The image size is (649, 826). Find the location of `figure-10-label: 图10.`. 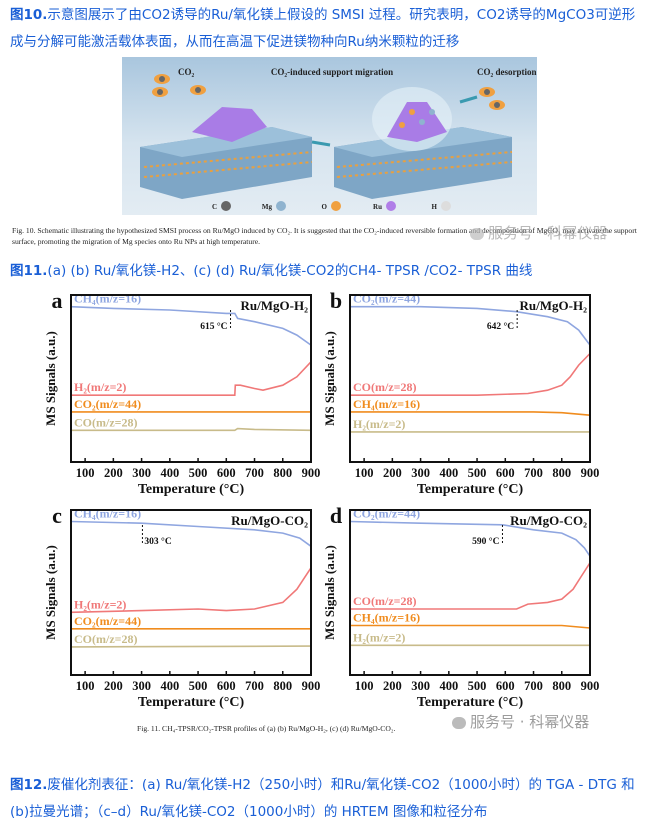

figure-10-label: 图10. is located at coordinates (29, 15).